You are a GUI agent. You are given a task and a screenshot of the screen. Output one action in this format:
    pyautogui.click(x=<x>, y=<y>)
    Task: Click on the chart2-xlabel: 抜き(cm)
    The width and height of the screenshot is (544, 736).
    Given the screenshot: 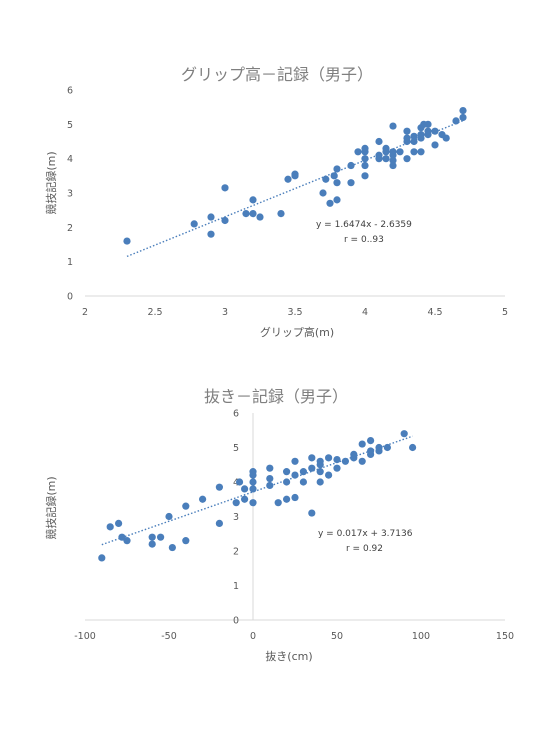 What is the action you would take?
    pyautogui.click(x=288, y=656)
    